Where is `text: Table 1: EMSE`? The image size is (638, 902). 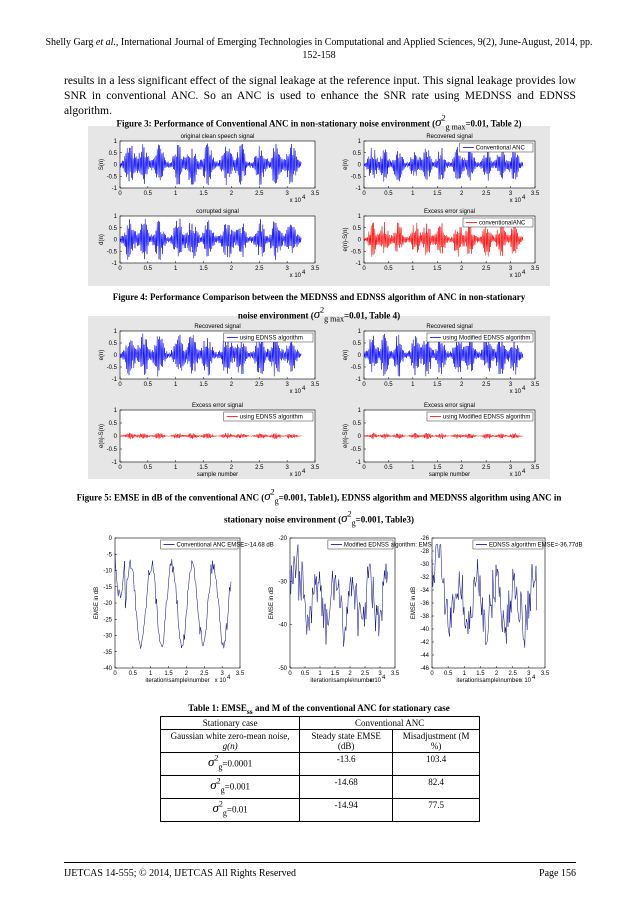
text: Table 1: EMSE is located at coordinates (217, 708).